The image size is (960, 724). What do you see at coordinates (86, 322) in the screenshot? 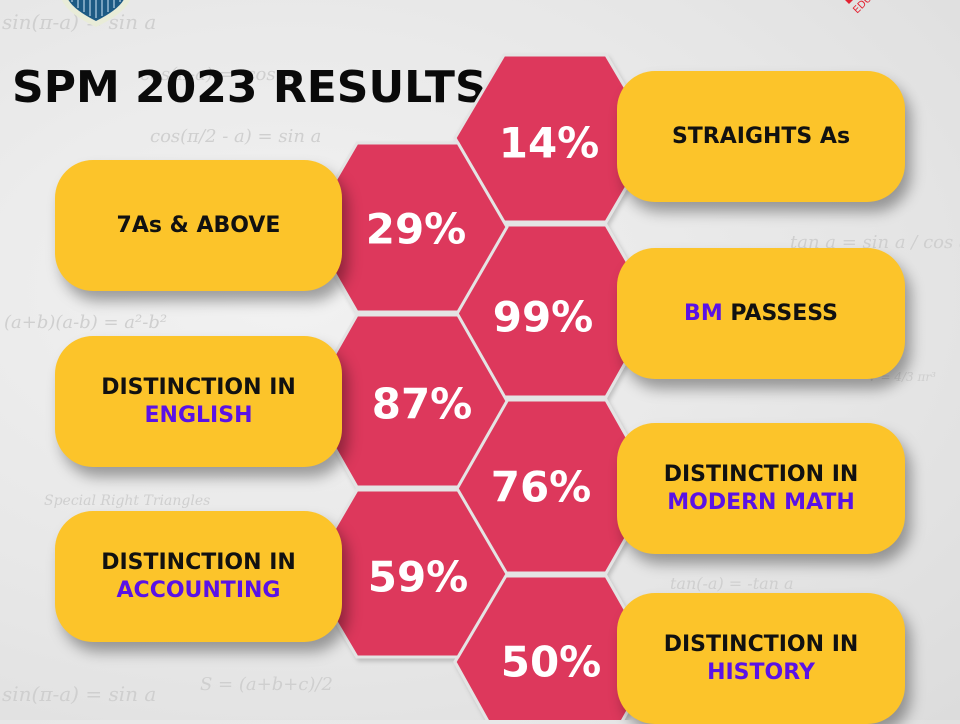
I see `bg-formula: (a+b)(a-b) = a²-b²` at bounding box center [86, 322].